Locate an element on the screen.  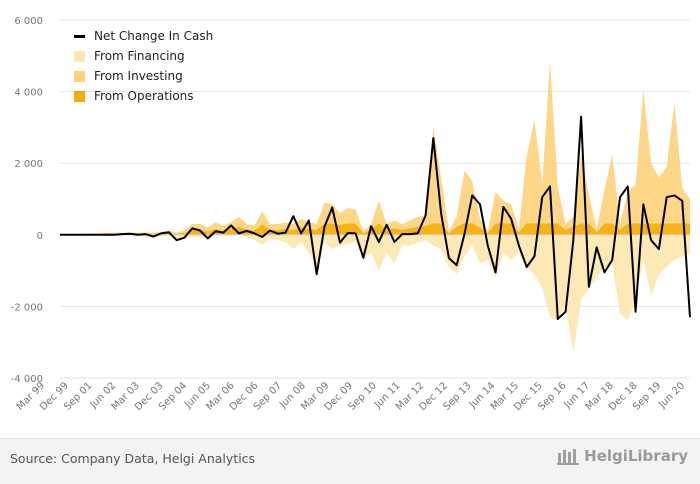
legend-item-investing: From Investing is located at coordinates (143, 76).